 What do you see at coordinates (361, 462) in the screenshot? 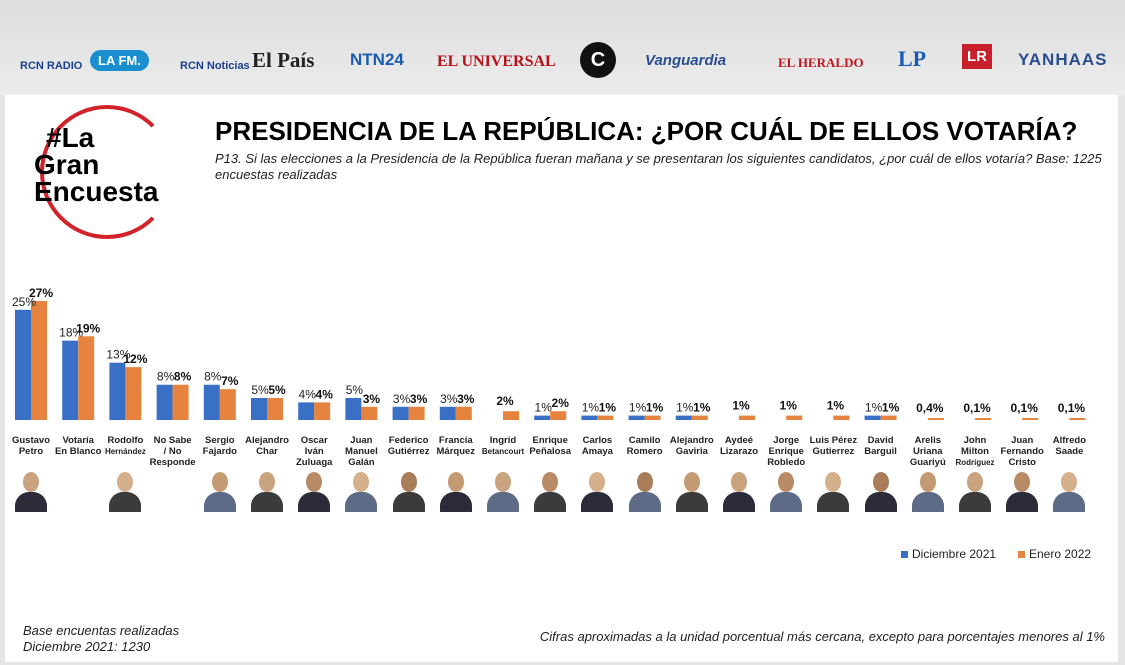
I see `category-label-7-2: Galán` at bounding box center [361, 462].